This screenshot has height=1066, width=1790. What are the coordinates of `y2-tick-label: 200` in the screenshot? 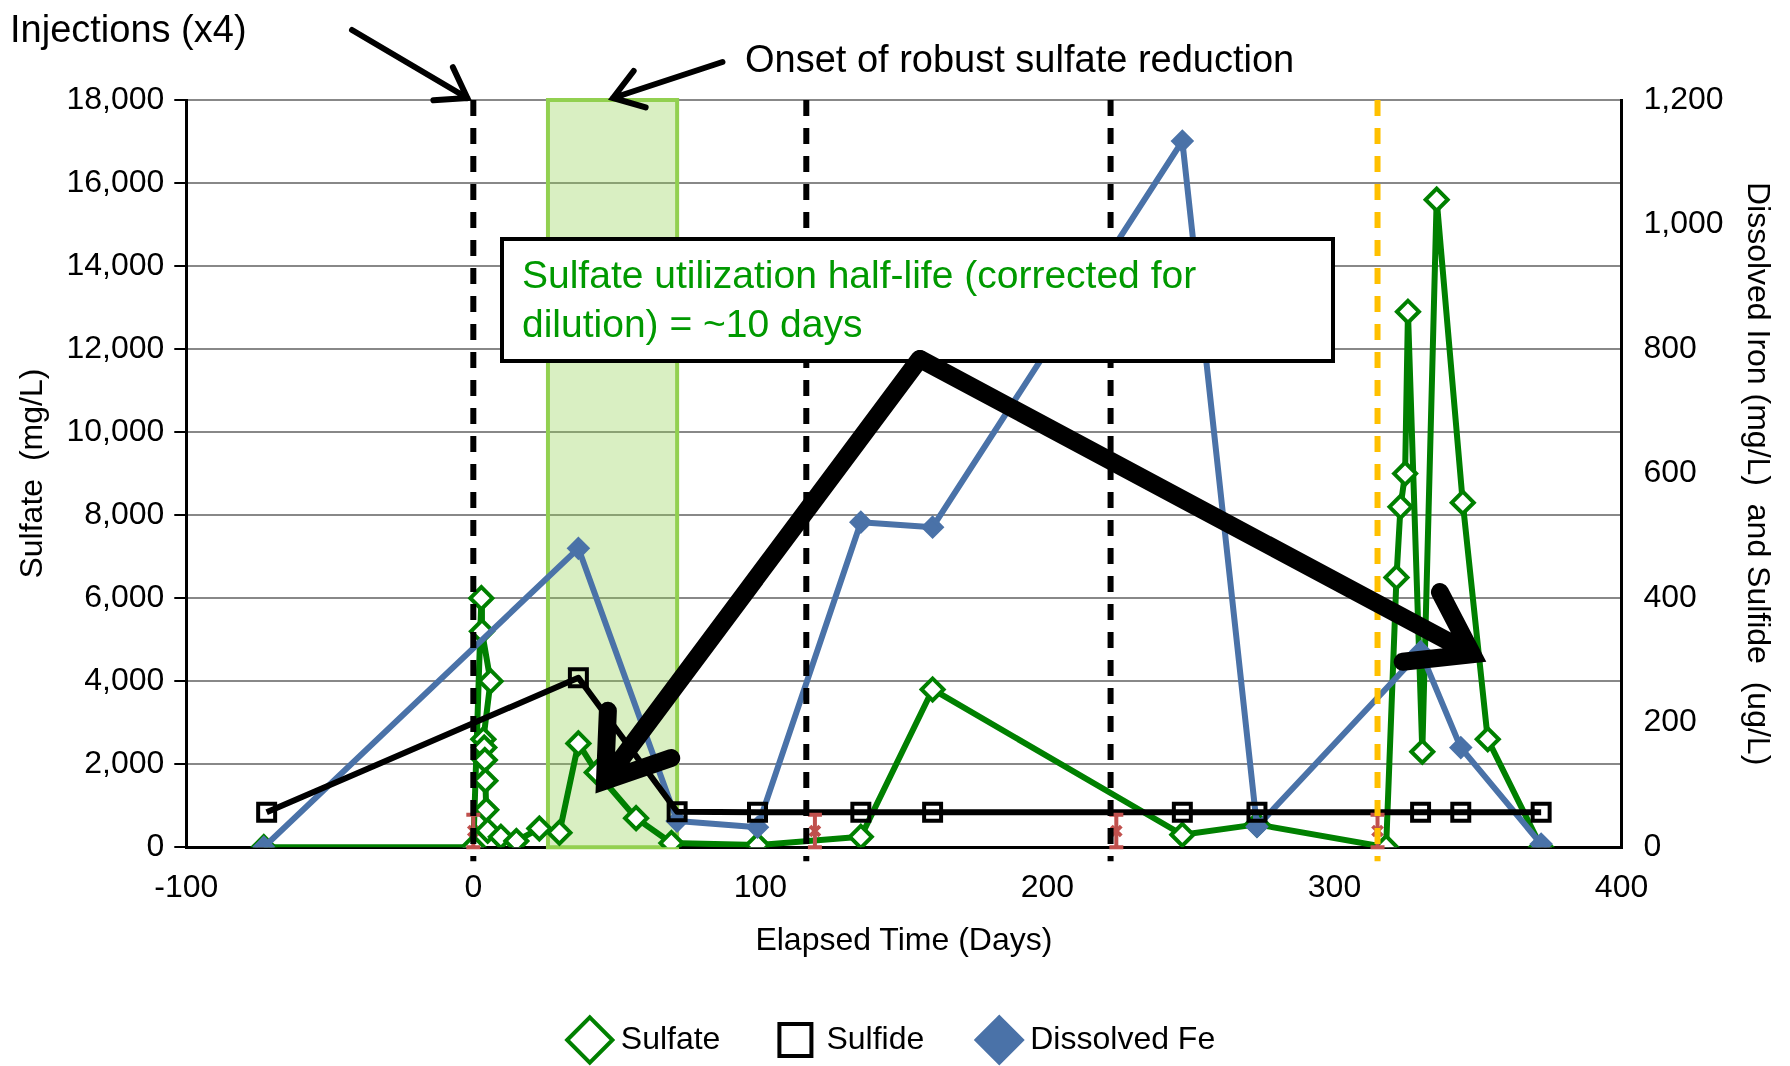 It's located at (1670, 720).